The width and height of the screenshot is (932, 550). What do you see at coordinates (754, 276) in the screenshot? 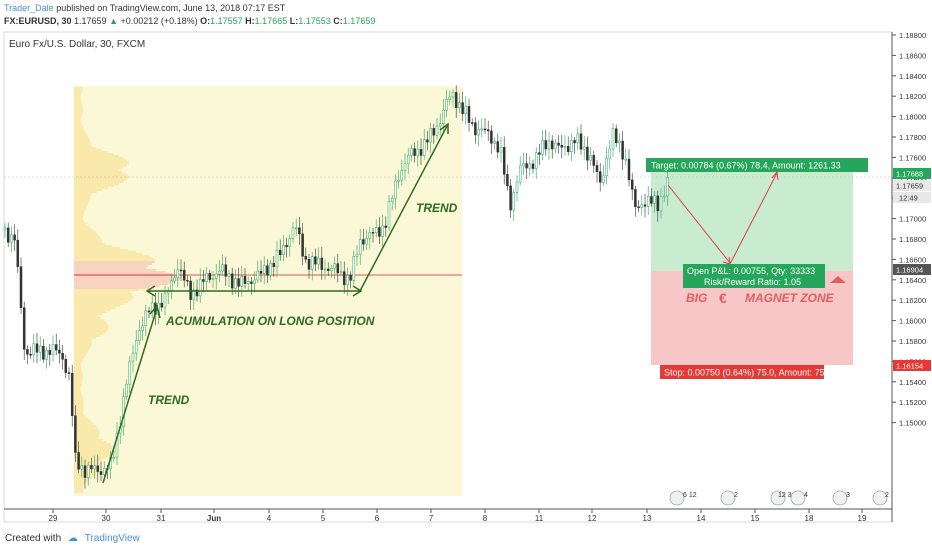
I see `open-pnl-box` at bounding box center [754, 276].